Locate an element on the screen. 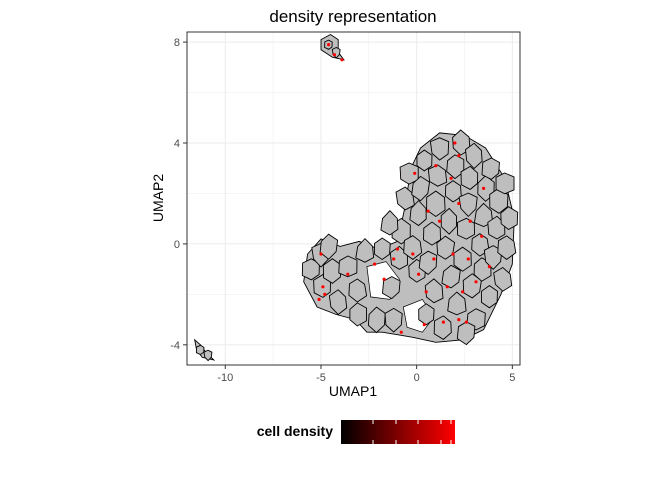 Image resolution: width=672 pixels, height=480 pixels. x-axis: -10 -5 0 5 is located at coordinates (366, 374).